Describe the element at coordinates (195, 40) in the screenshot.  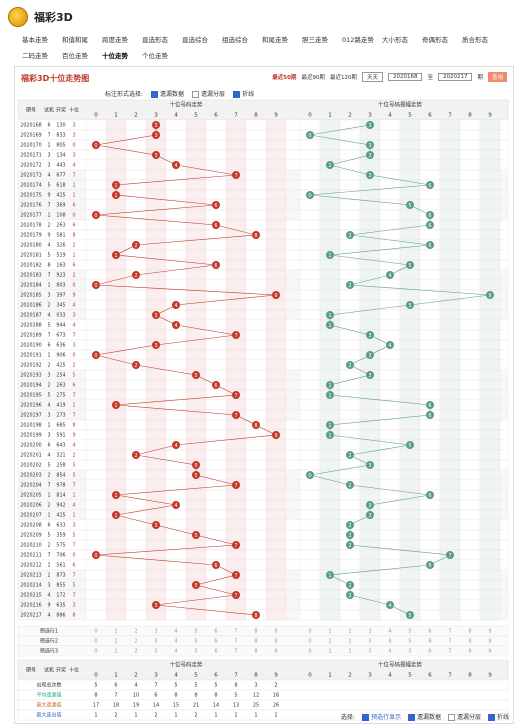
I see `nav-link: 直选综合` at that location.